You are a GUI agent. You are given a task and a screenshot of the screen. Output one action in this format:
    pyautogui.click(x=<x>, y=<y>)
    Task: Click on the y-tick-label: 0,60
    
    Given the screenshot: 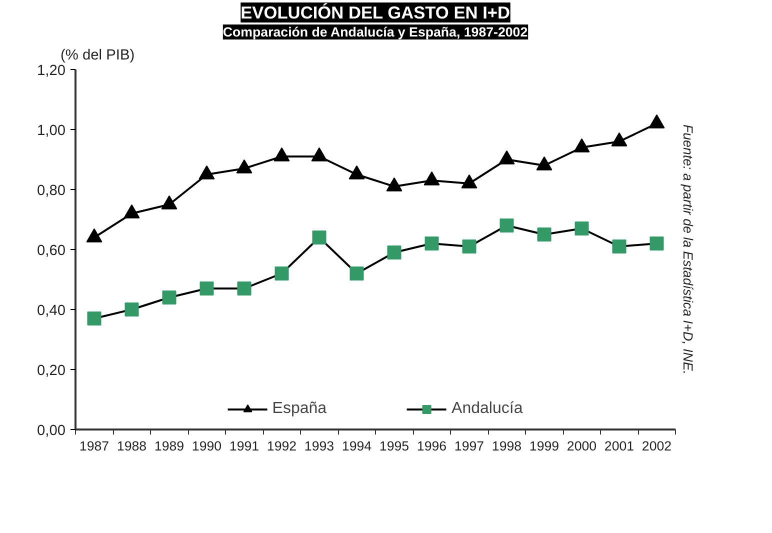 What is the action you would take?
    pyautogui.click(x=51, y=251)
    